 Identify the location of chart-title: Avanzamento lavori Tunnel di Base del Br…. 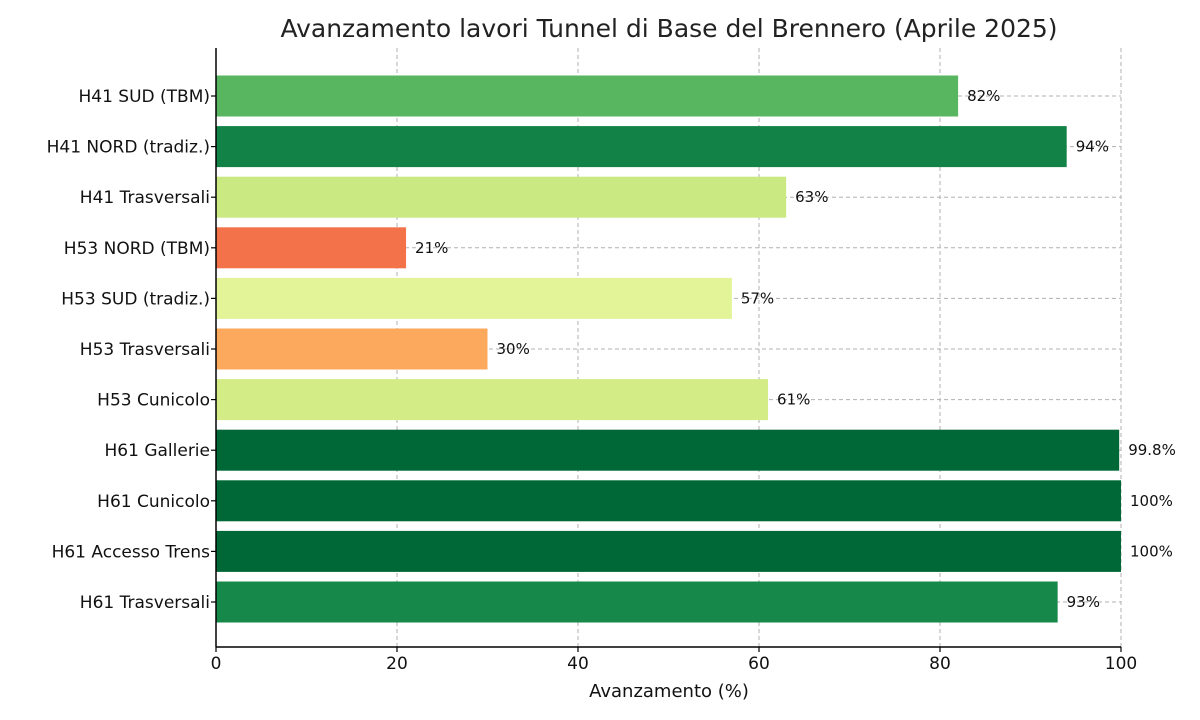
(668, 28).